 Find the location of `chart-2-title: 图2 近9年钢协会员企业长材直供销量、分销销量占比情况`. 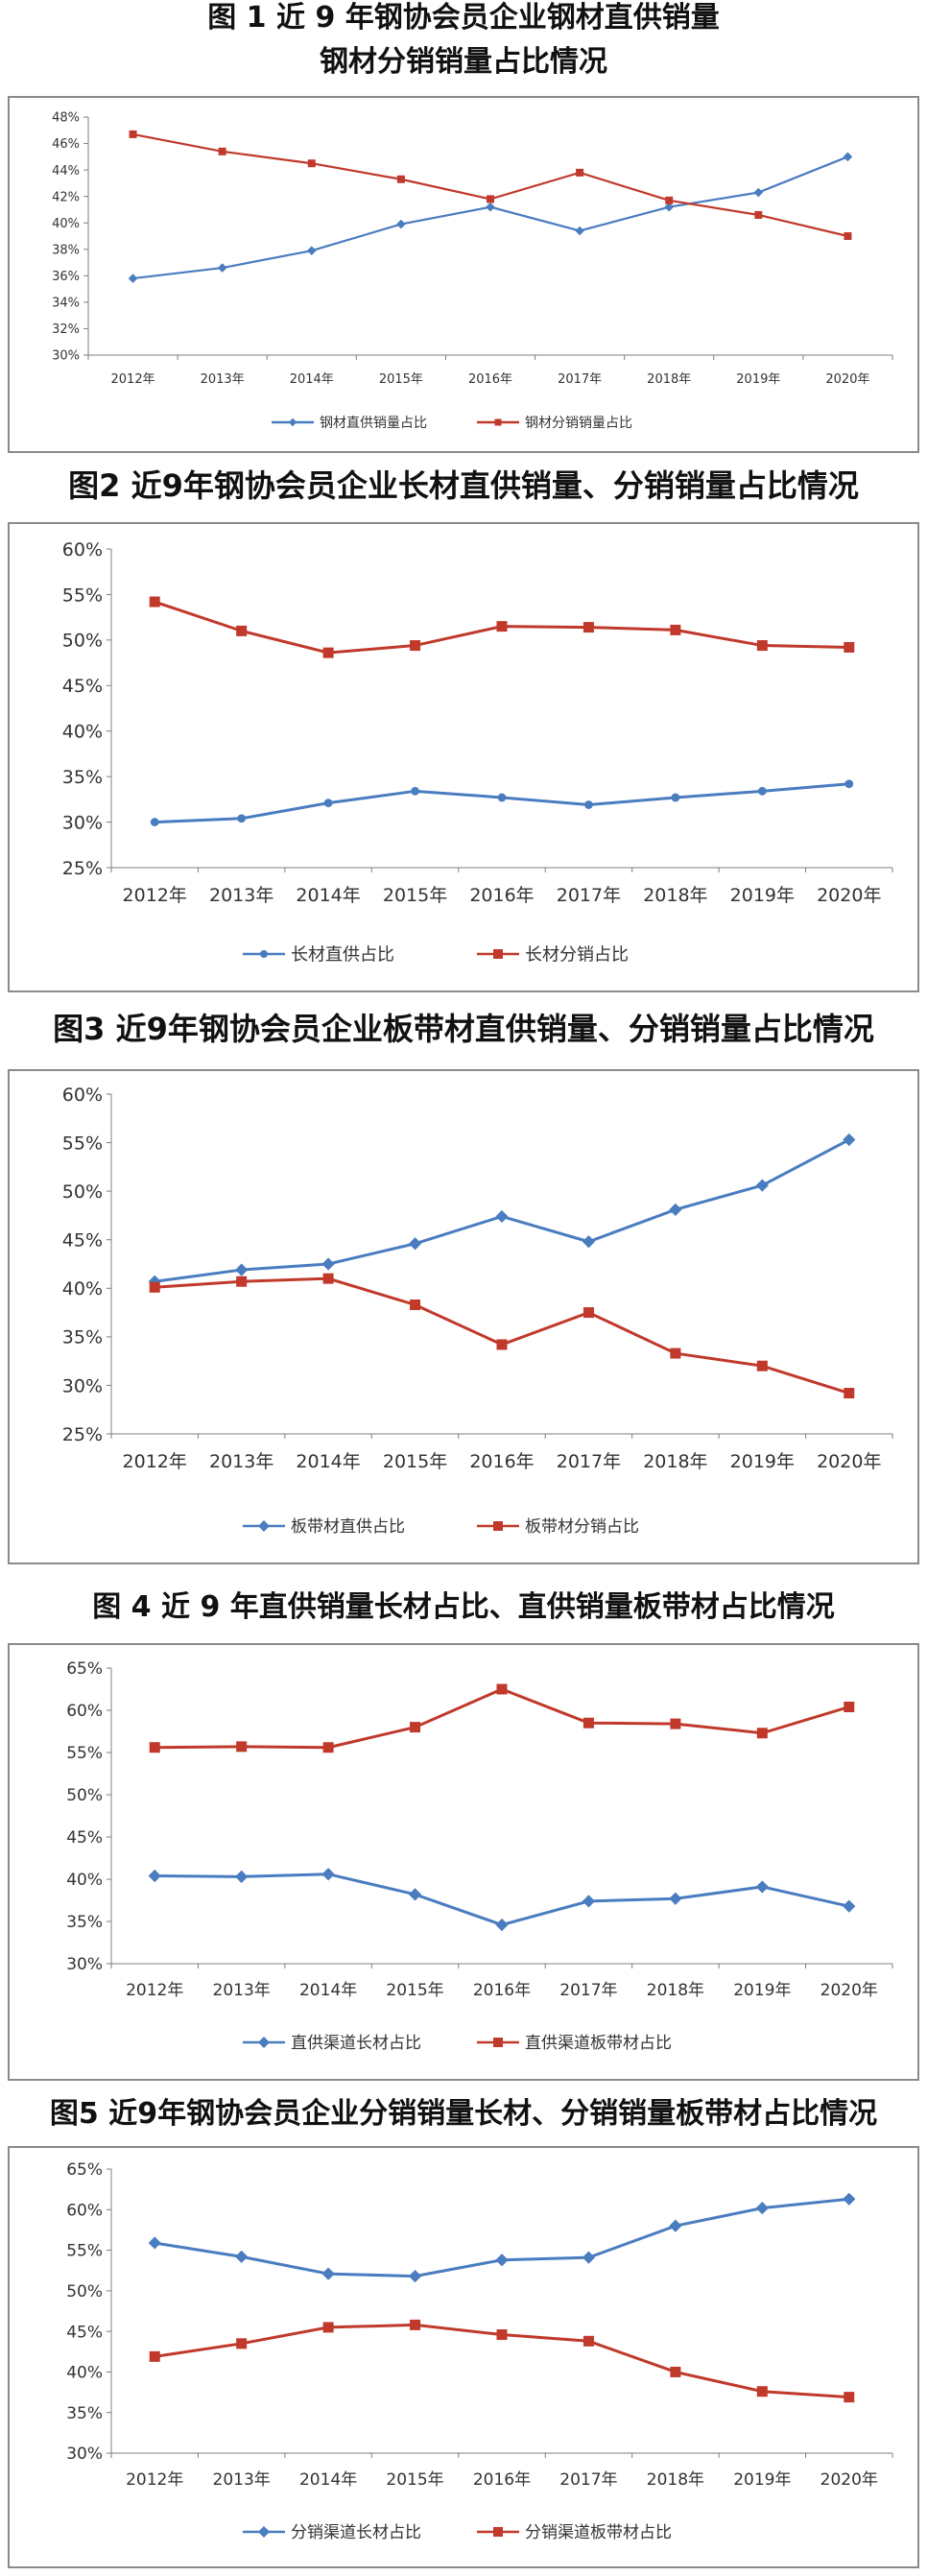

chart-2-title: 图2 近9年钢协会员企业长材直供销量、分销销量占比情况 is located at coordinates (463, 485).